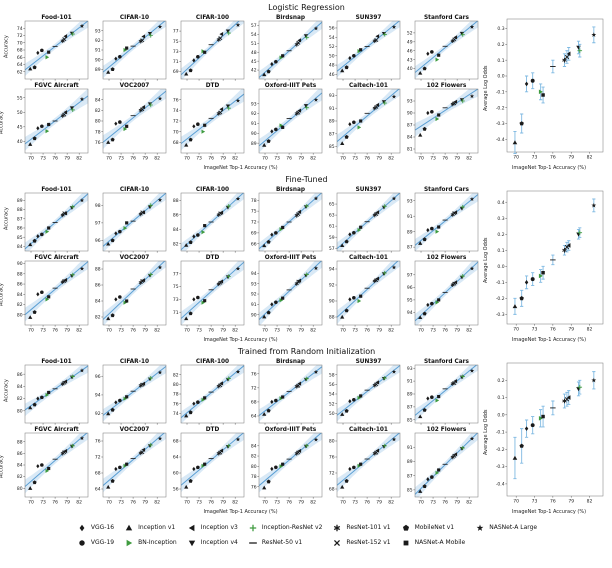  What do you see at coordinates (332, 318) in the screenshot?
I see `svg-text: 88` at bounding box center [332, 318].